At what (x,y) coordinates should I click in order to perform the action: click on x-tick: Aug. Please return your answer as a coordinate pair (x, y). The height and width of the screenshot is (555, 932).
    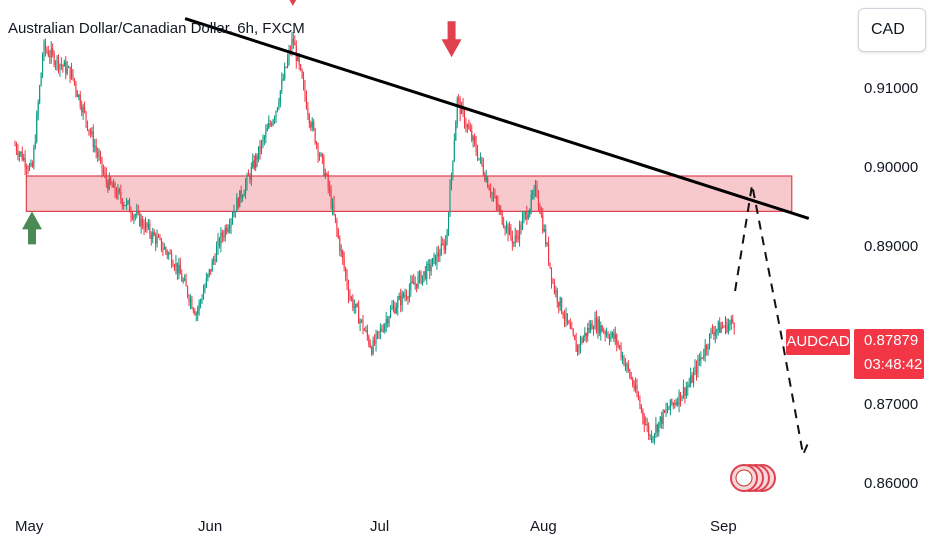
    Looking at the image, I should click on (543, 526).